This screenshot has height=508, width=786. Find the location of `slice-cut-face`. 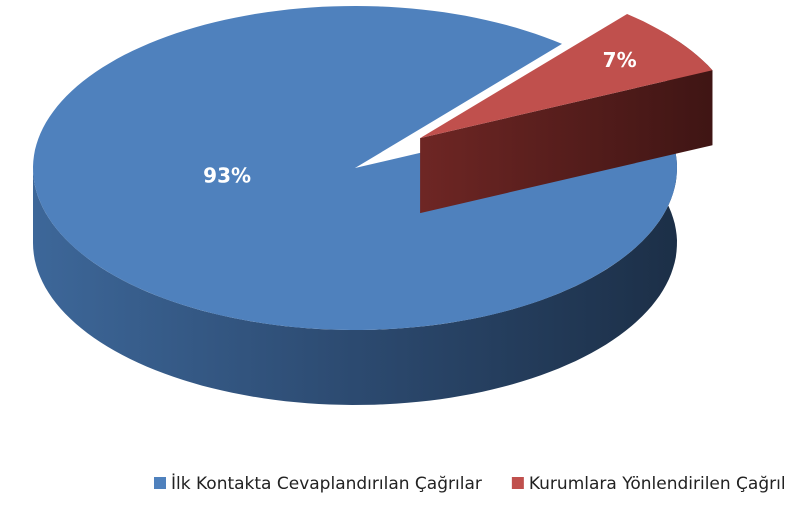

slice-cut-face is located at coordinates (566, 142).